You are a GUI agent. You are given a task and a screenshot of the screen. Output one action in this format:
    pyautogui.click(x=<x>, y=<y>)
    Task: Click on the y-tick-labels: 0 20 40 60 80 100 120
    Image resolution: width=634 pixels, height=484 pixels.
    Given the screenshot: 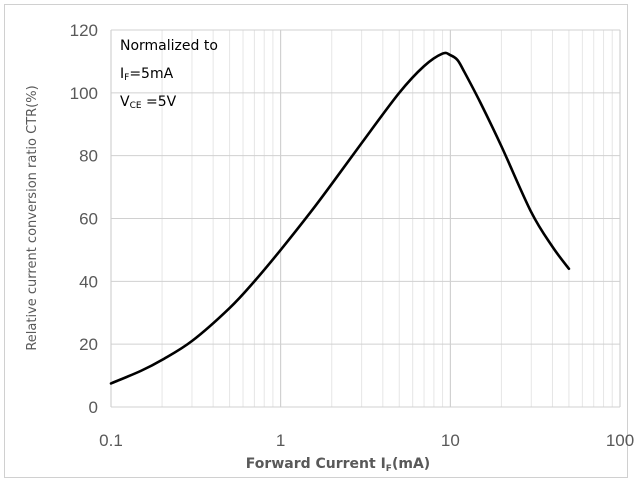 What is the action you would take?
    pyautogui.click(x=84, y=219)
    